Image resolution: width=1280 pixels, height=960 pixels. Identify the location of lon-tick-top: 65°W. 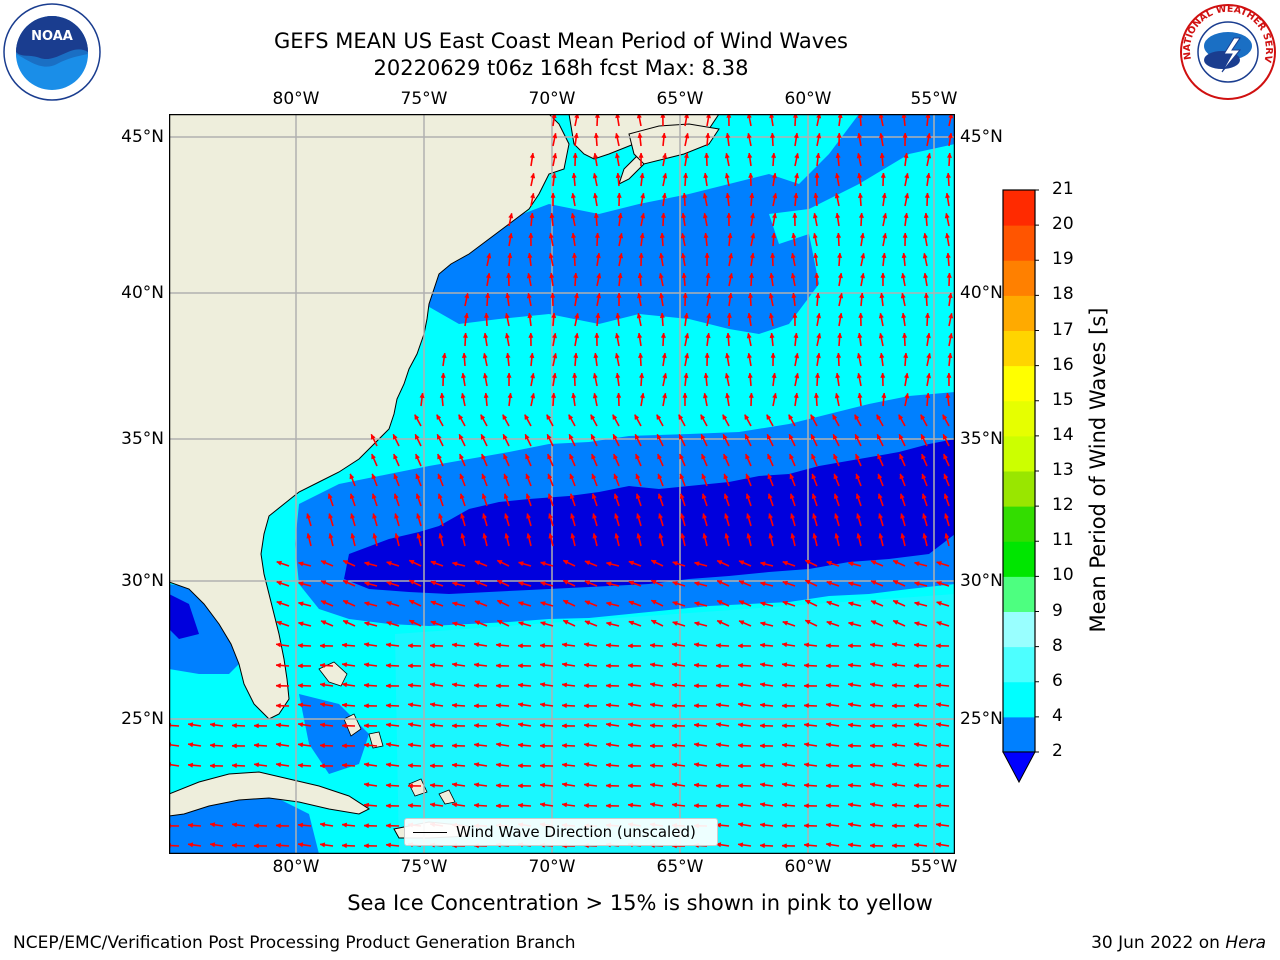
(680, 99).